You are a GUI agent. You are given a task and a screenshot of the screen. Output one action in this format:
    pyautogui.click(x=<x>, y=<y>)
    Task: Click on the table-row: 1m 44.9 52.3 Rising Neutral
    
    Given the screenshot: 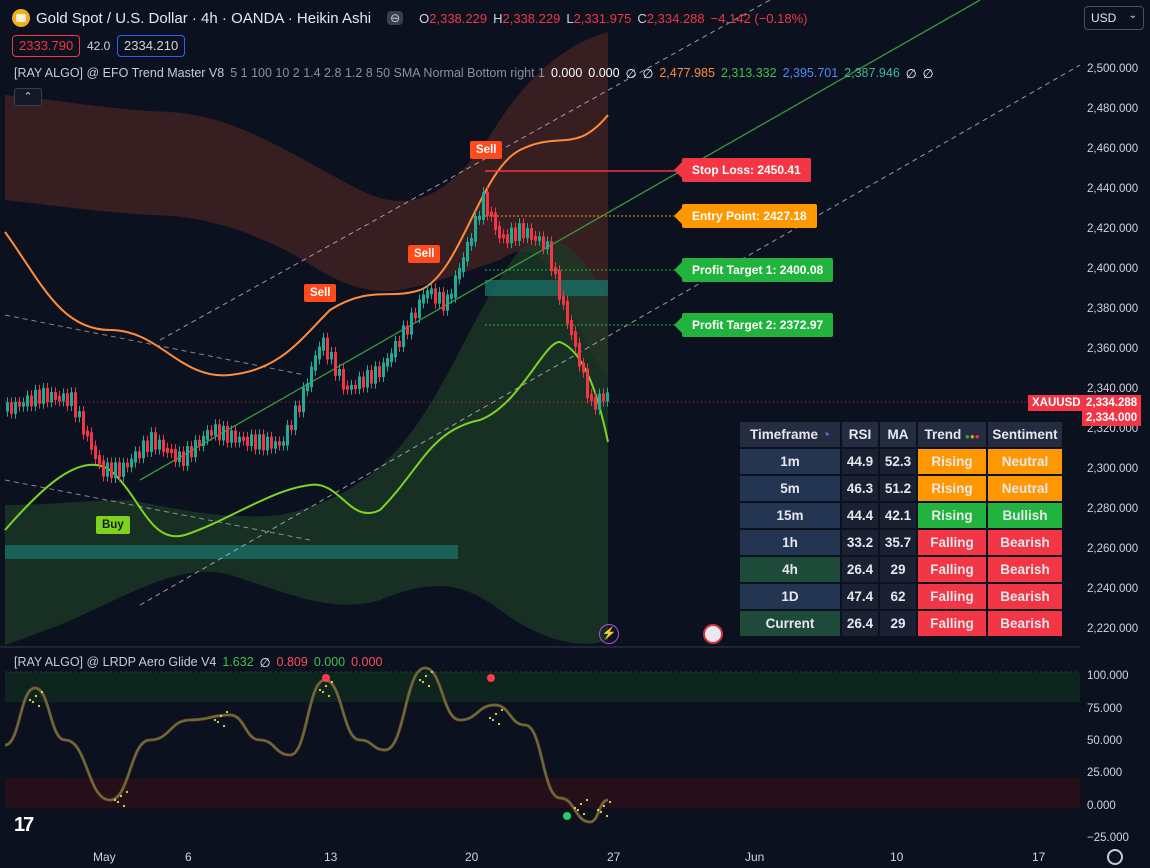 What is the action you would take?
    pyautogui.click(x=901, y=461)
    